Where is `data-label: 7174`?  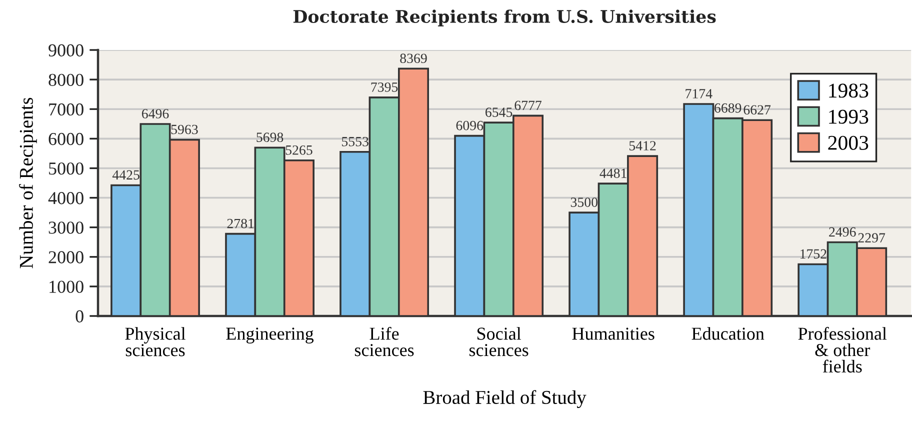
data-label: 7174 is located at coordinates (699, 93).